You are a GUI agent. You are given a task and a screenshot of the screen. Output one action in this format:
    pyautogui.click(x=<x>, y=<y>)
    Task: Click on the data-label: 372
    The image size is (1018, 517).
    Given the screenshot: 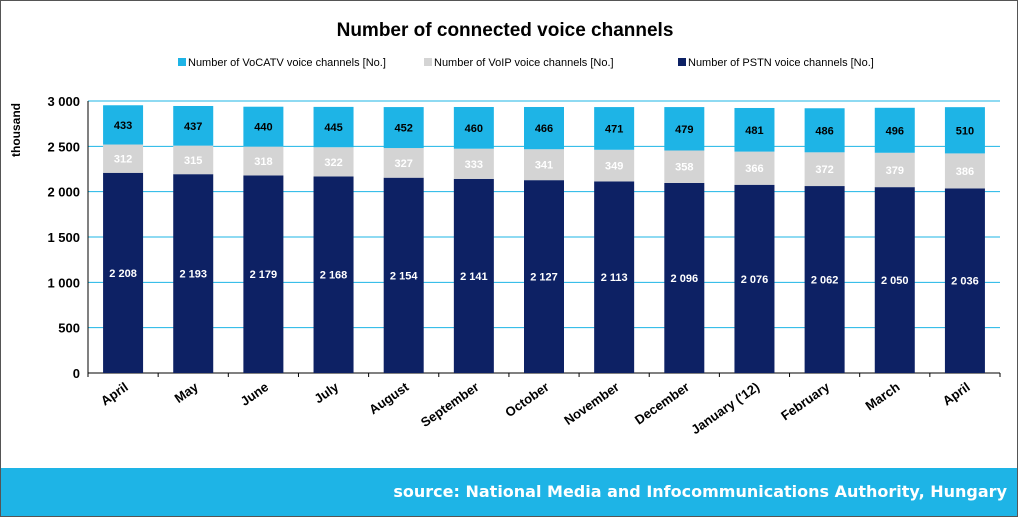 What is the action you would take?
    pyautogui.click(x=824, y=170)
    